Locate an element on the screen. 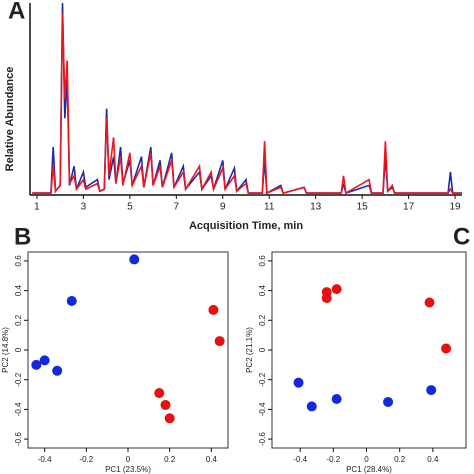 The height and width of the screenshot is (474, 474). x-tick-label: 5 is located at coordinates (130, 207).